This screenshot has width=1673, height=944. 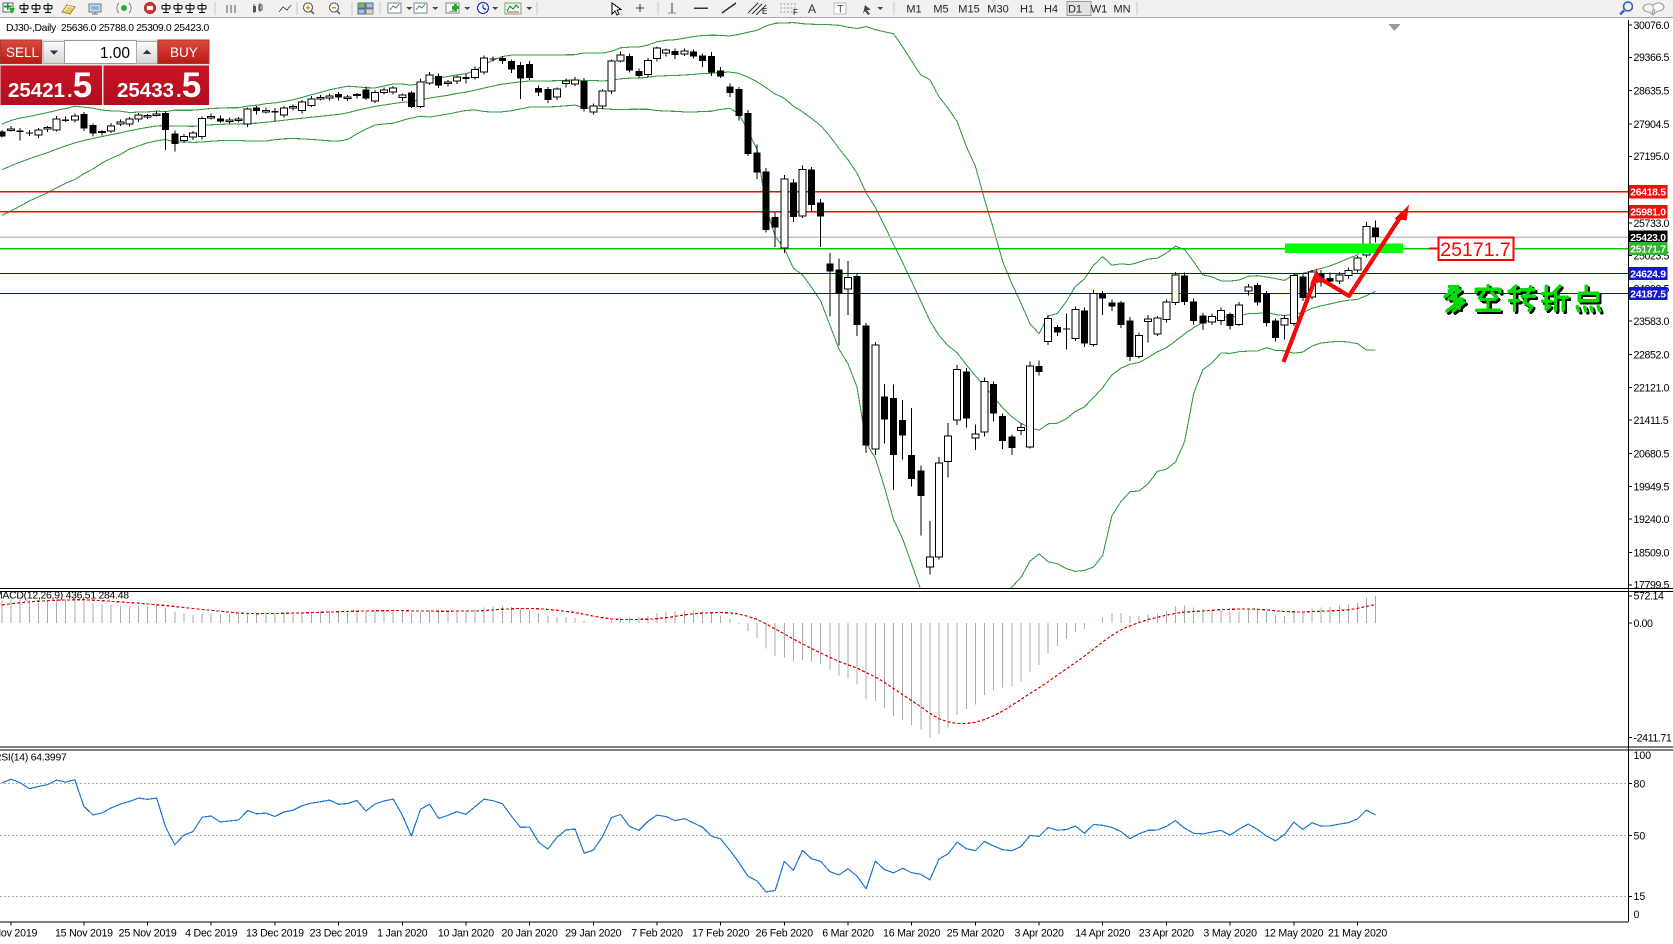 What do you see at coordinates (1652, 586) in the screenshot?
I see `svg-text: 17799.5` at bounding box center [1652, 586].